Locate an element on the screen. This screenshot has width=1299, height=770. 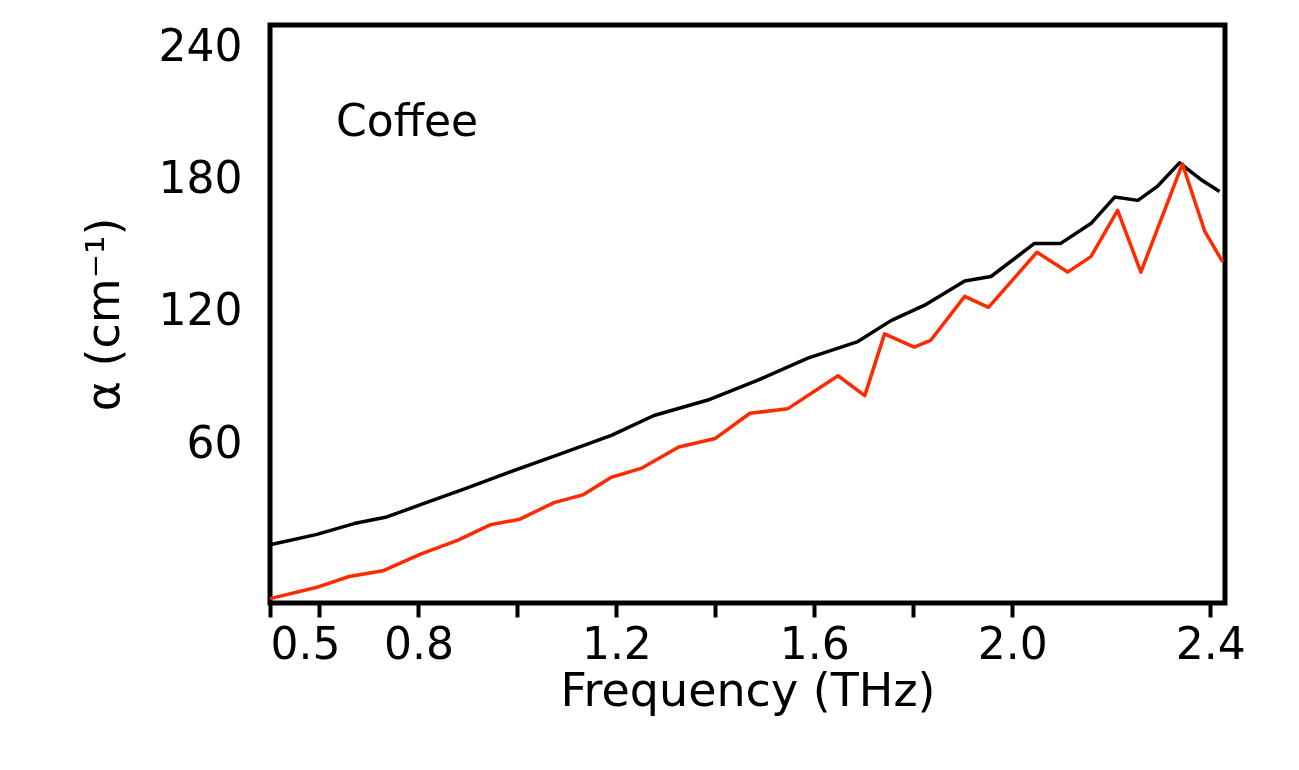
x-tick-label: 2.4 is located at coordinates (1210, 643).